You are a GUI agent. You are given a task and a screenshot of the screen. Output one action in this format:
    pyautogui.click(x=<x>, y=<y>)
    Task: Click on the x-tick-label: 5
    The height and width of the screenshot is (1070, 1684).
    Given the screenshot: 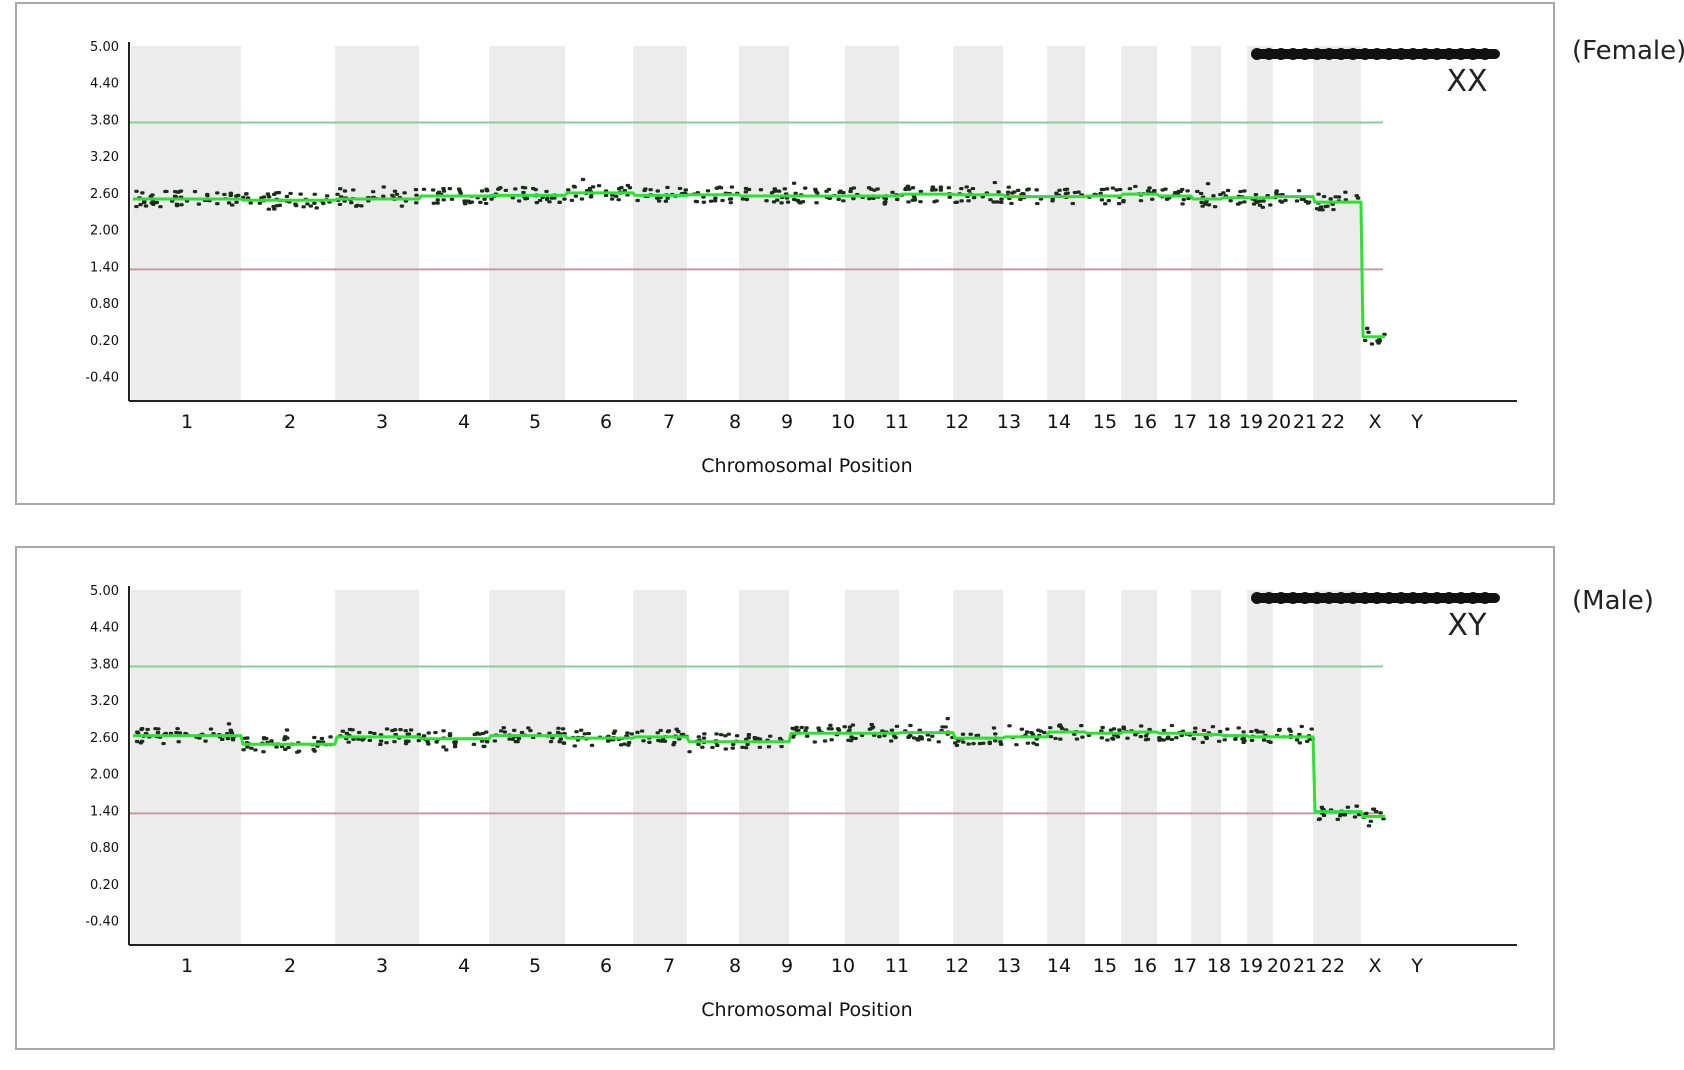 What is the action you would take?
    pyautogui.click(x=535, y=966)
    